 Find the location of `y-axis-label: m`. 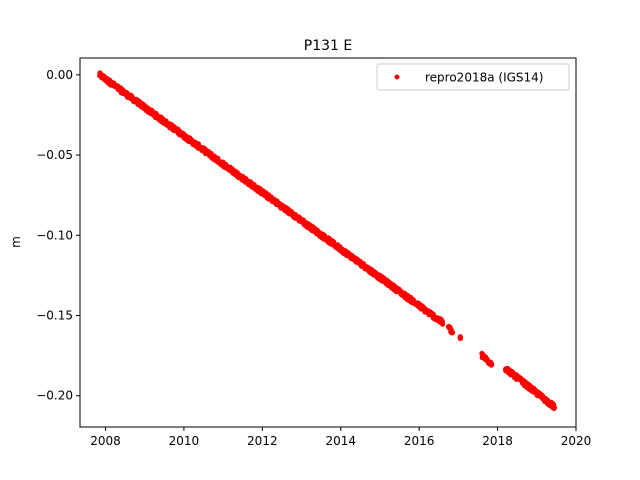

y-axis-label: m is located at coordinates (16, 242).